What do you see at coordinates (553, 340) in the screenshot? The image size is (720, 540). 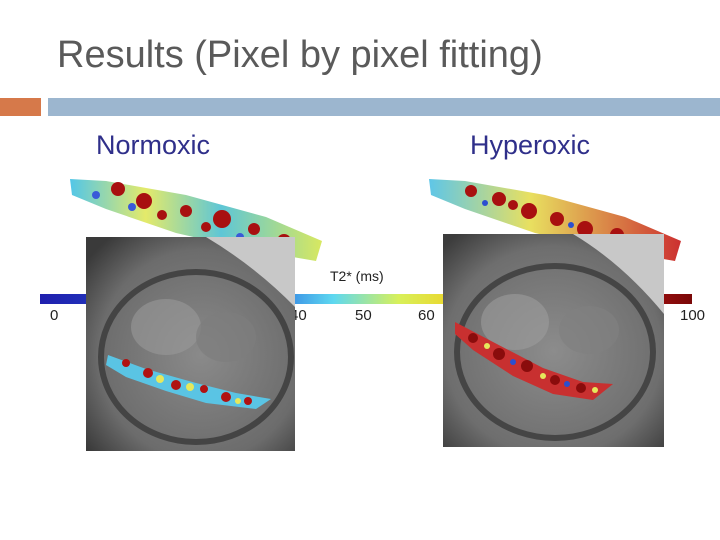 I see `hyperoxic-mri-image` at bounding box center [553, 340].